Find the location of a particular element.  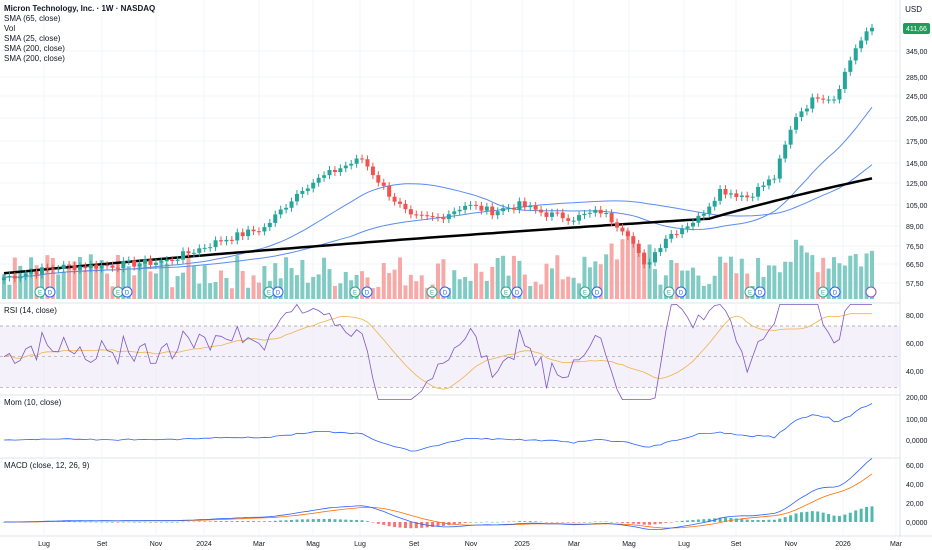

macd-line is located at coordinates (438, 494).